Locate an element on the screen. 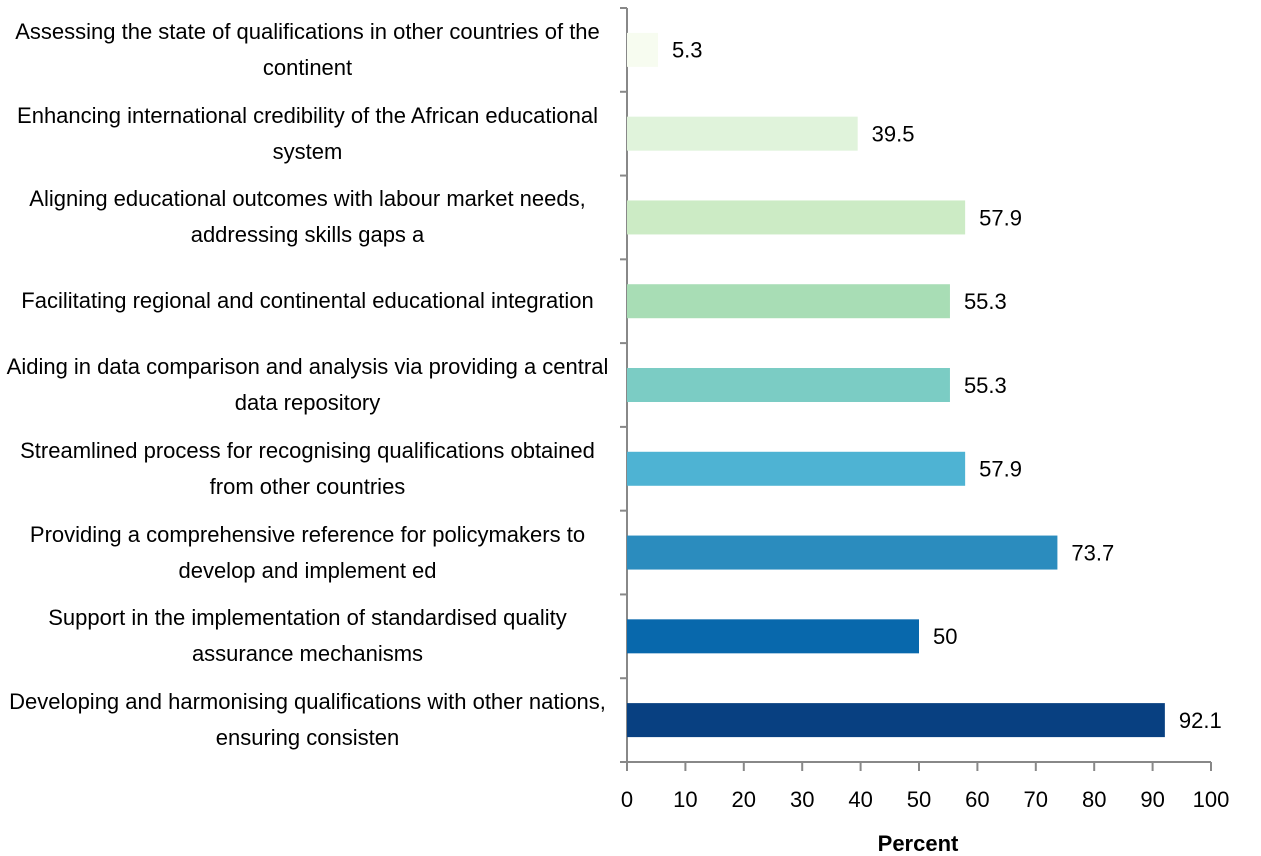 The height and width of the screenshot is (856, 1261). x-tick-label: 20 is located at coordinates (744, 799).